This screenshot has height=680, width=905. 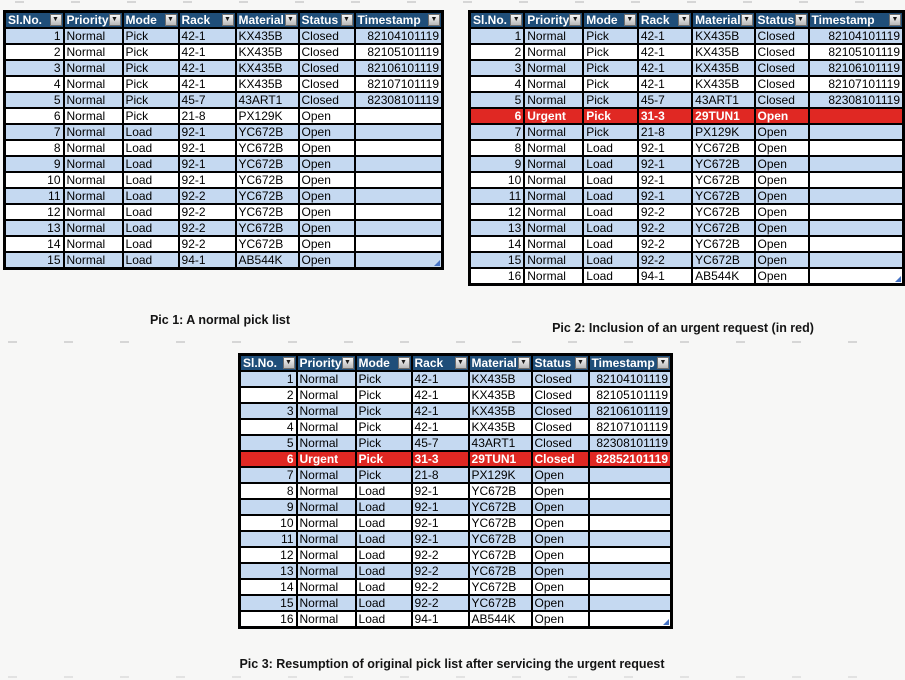 What do you see at coordinates (34, 116) in the screenshot?
I see `cell-slno: 6` at bounding box center [34, 116].